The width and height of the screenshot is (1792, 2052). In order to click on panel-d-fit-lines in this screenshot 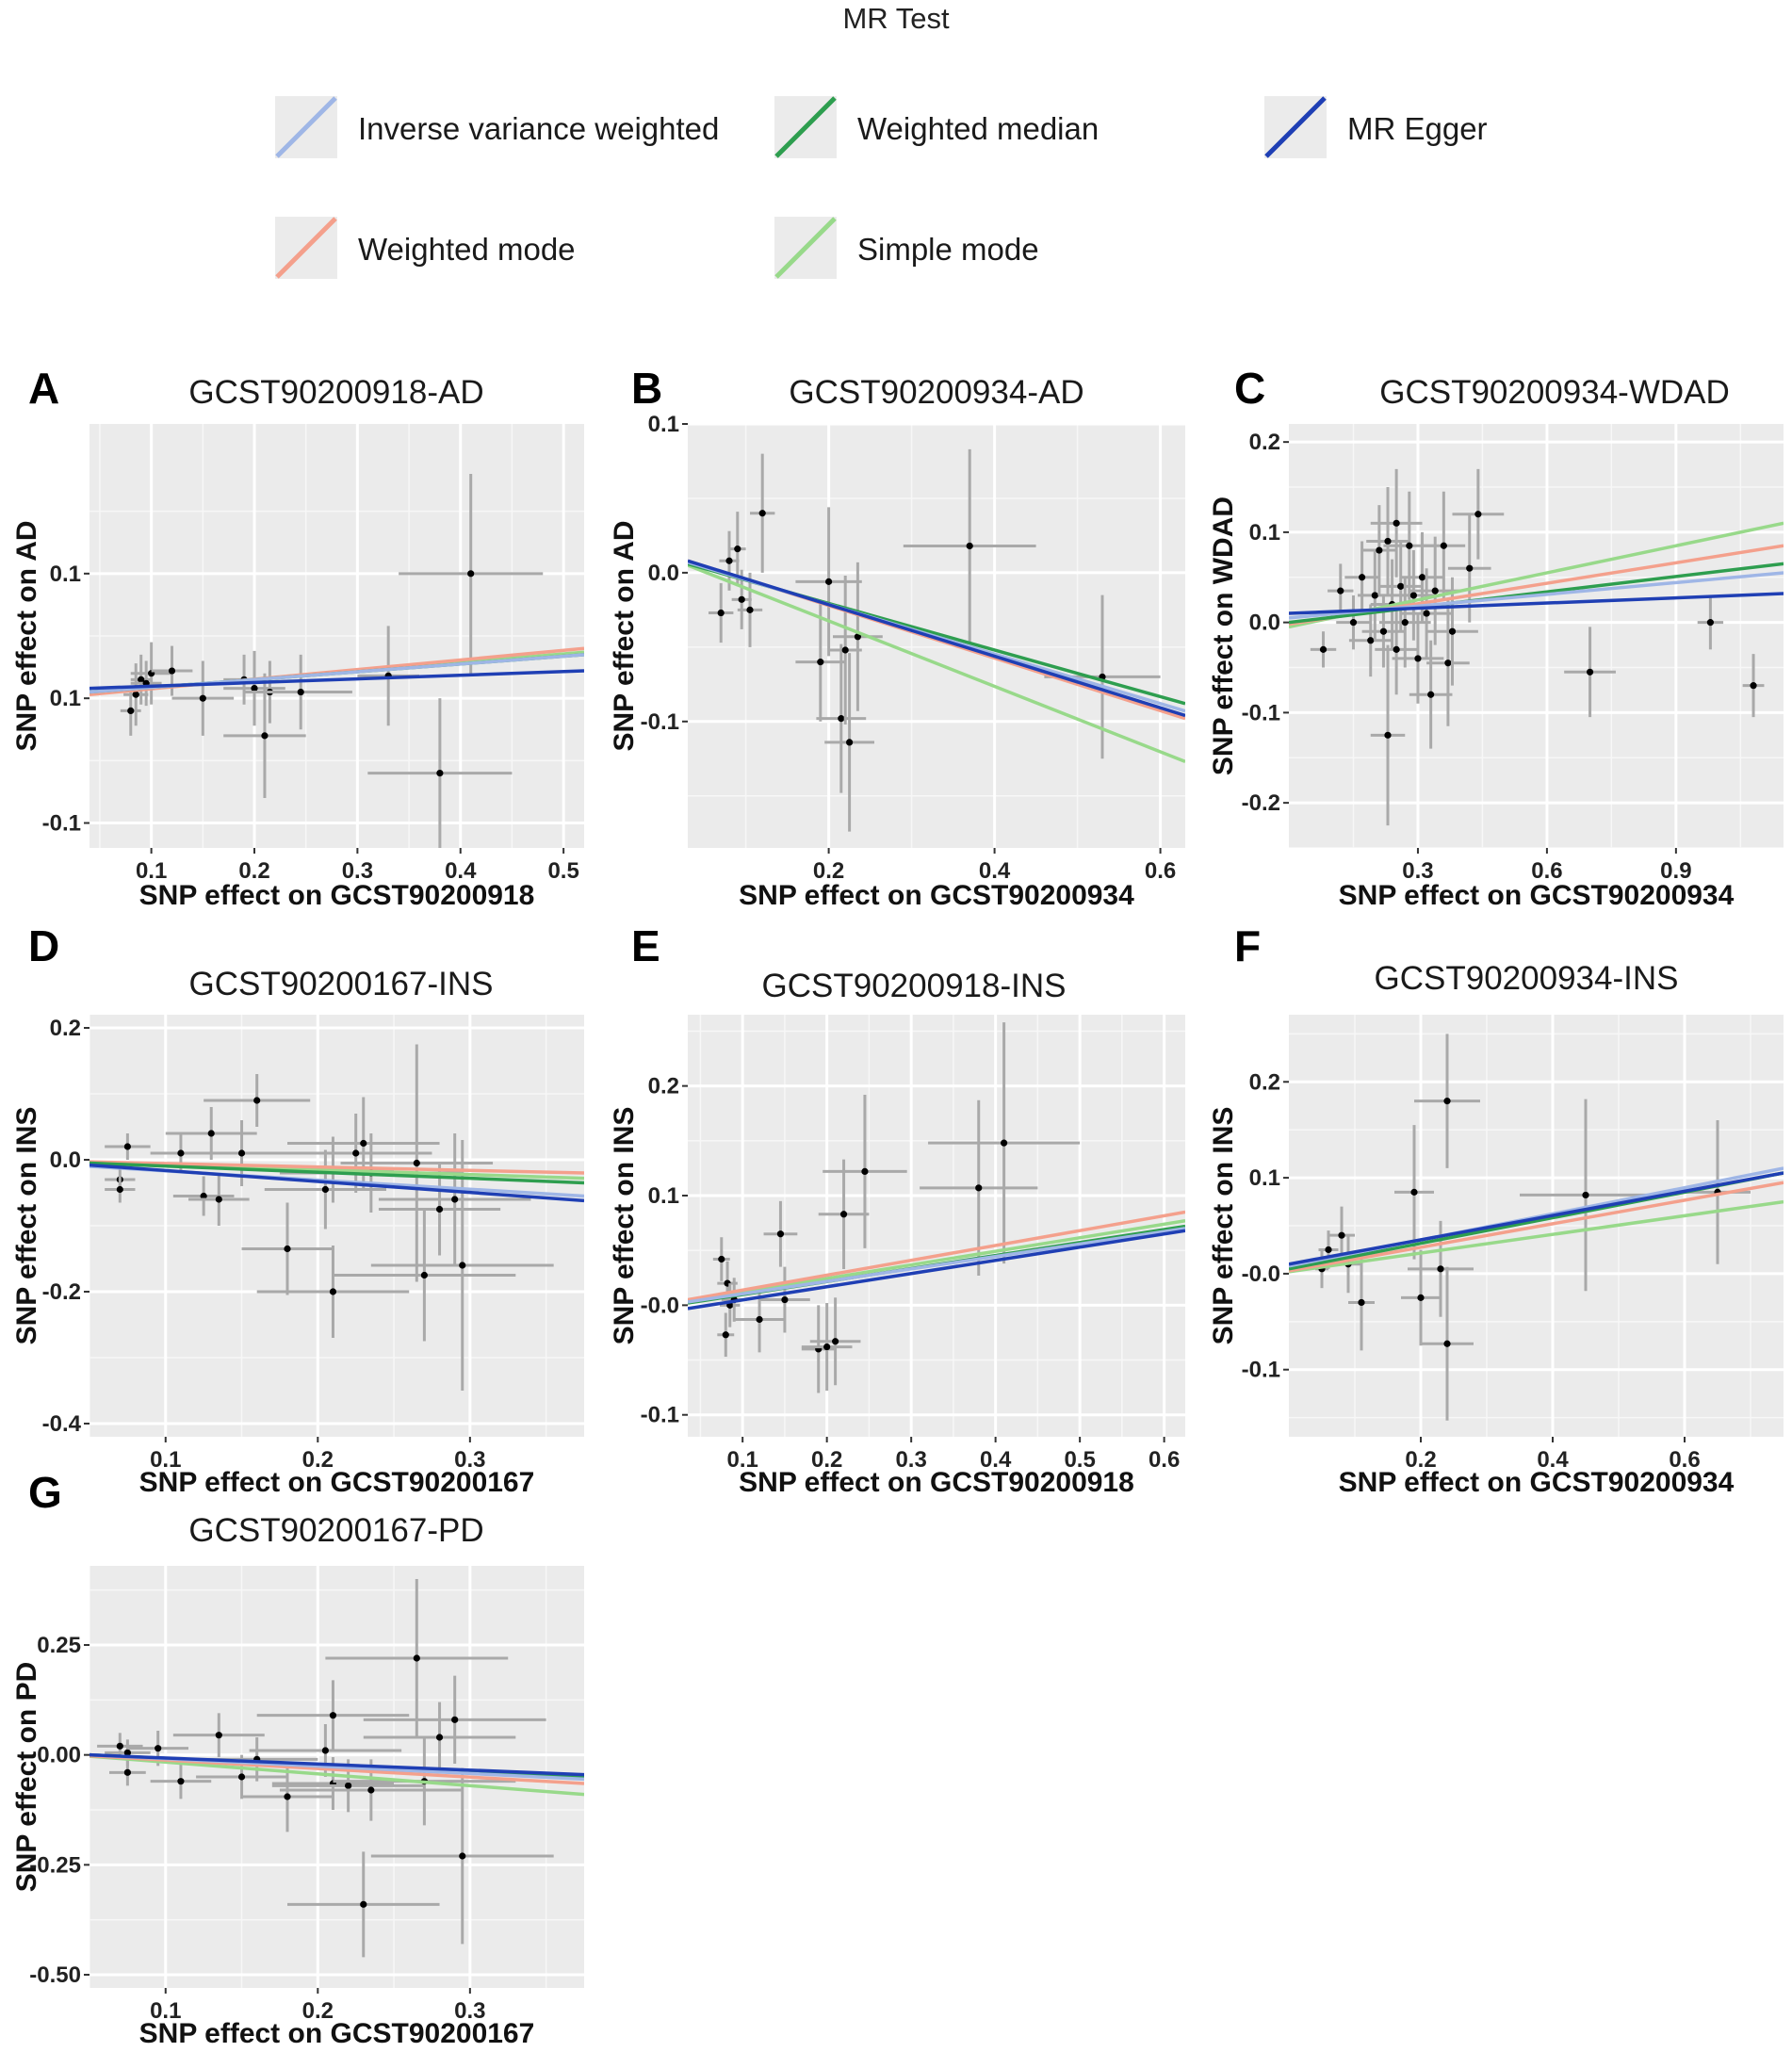, I will do `click(337, 1181)`.